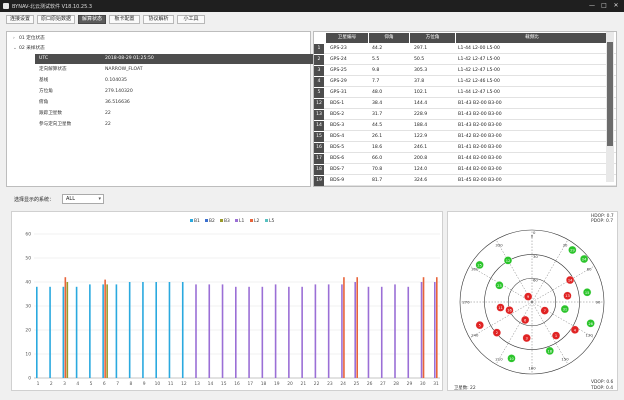  I want to click on azimuth-label: 330, so click(499, 244).